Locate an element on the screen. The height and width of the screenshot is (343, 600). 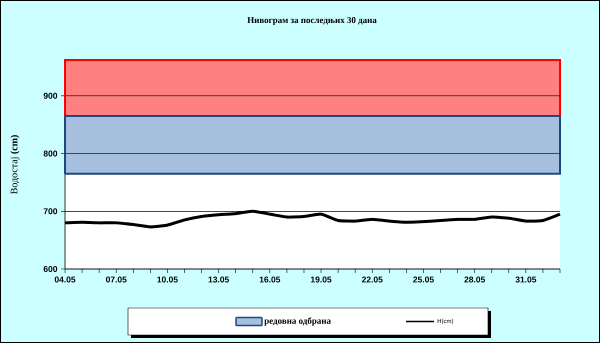
x-tick-label: 22.05 is located at coordinates (372, 279).